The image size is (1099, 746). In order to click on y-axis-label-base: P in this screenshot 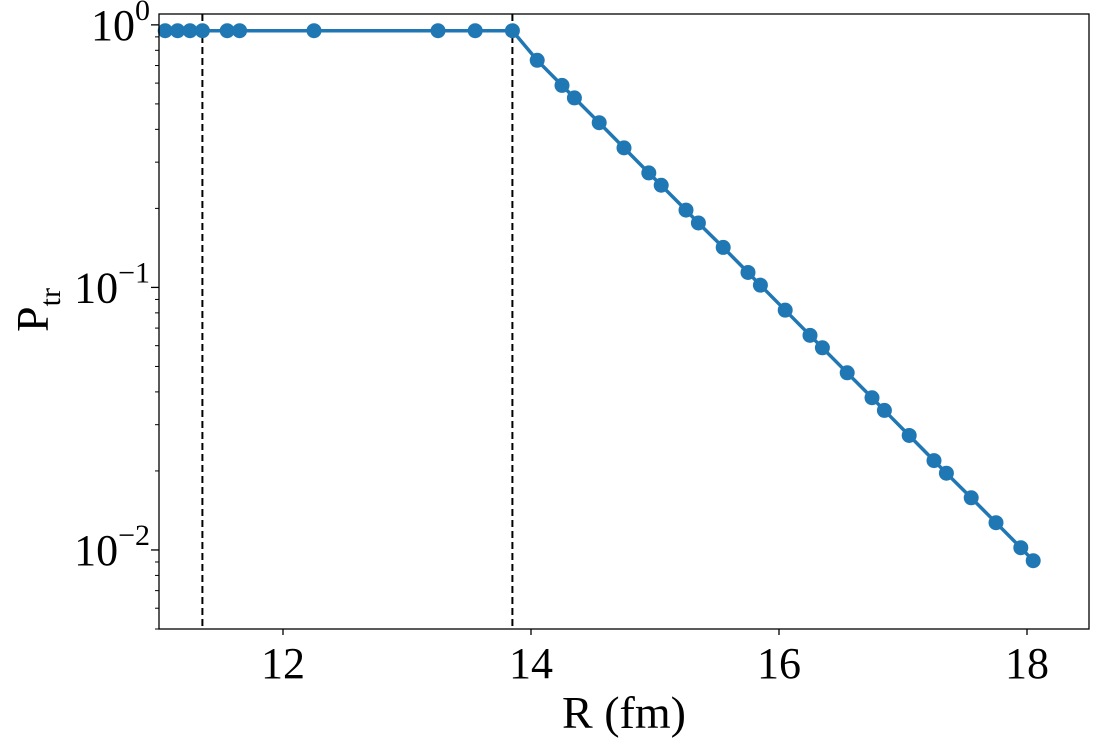, I will do `click(32, 319)`.